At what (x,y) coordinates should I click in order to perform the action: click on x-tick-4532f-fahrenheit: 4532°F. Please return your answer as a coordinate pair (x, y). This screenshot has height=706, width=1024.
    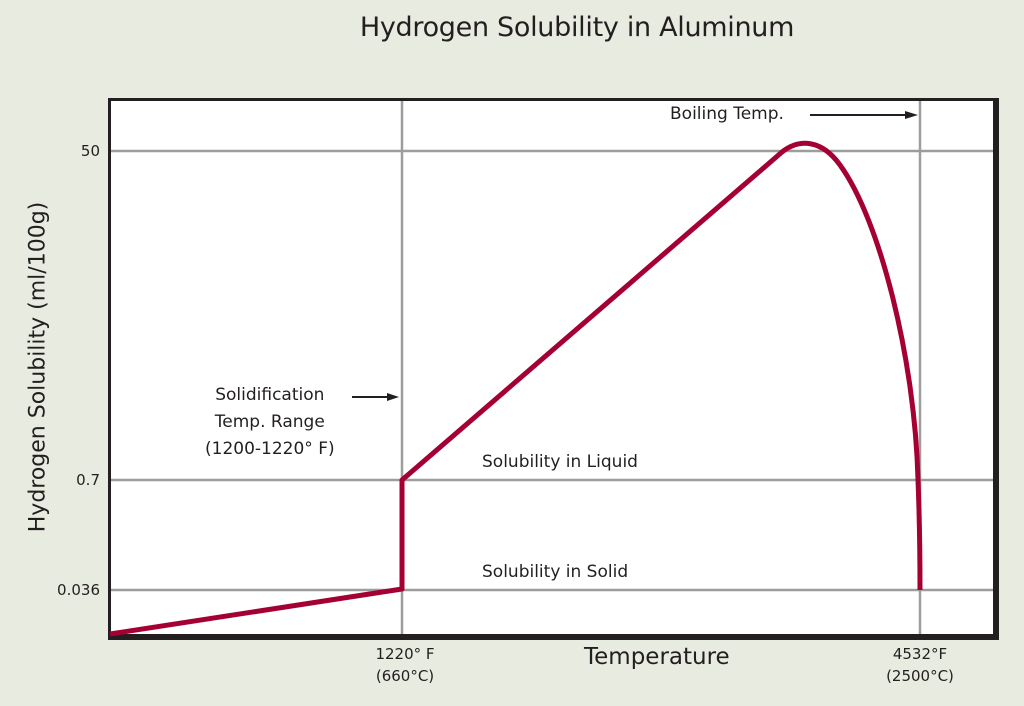
    Looking at the image, I should click on (920, 654).